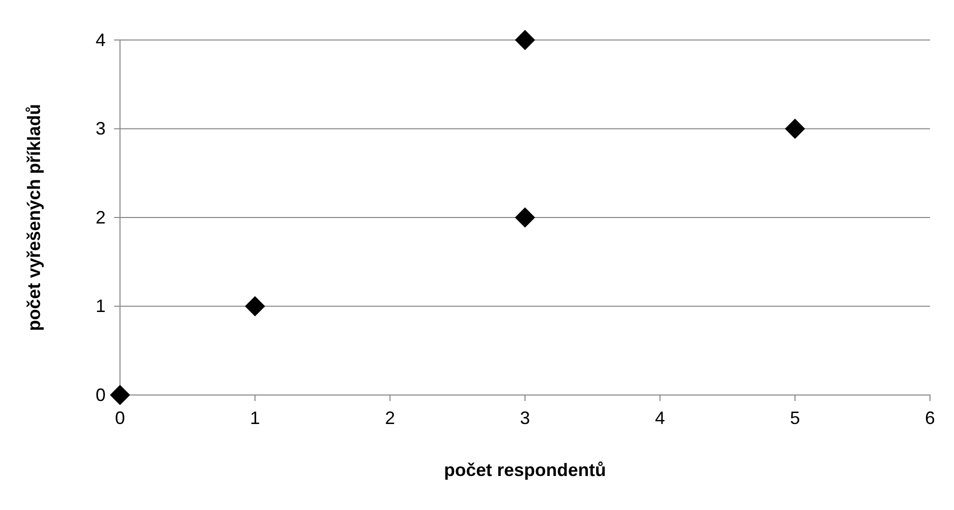 The width and height of the screenshot is (954, 510). Describe the element at coordinates (525, 418) in the screenshot. I see `x-tick-label: 3` at that location.